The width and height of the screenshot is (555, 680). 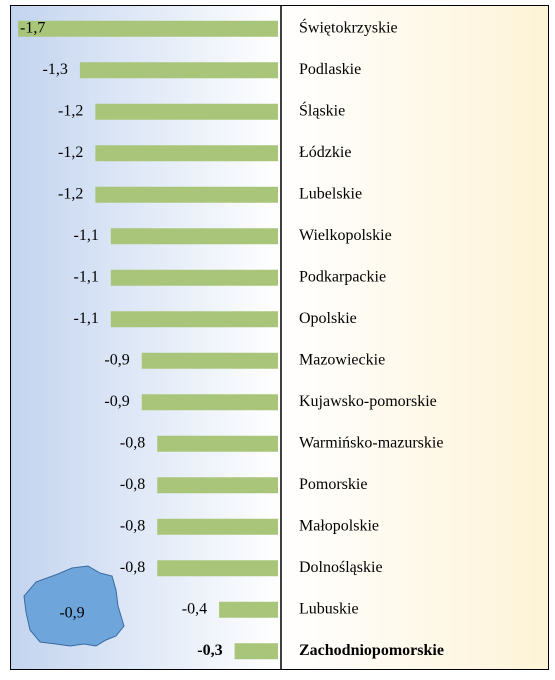 What do you see at coordinates (325, 152) in the screenshot?
I see `category-label: Łódzkie` at bounding box center [325, 152].